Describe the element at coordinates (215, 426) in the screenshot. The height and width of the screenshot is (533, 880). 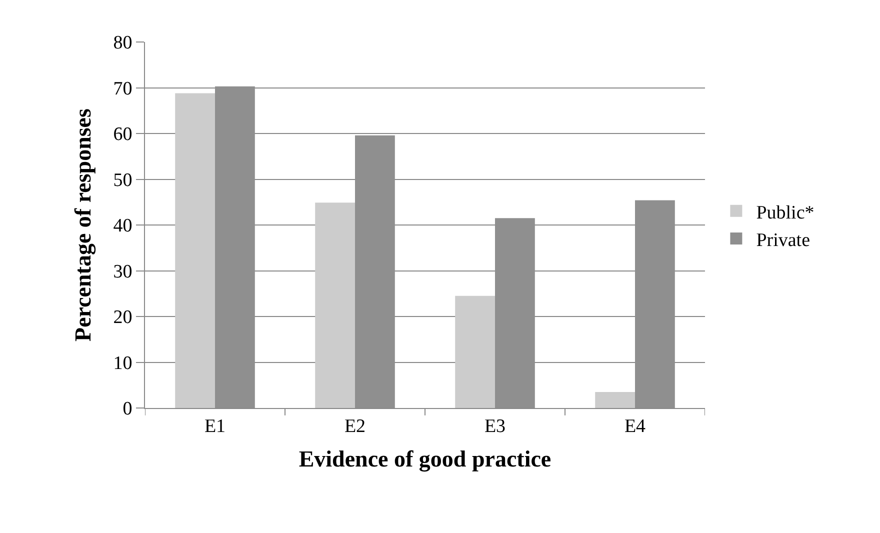
I see `x-tick-label: E1` at that location.